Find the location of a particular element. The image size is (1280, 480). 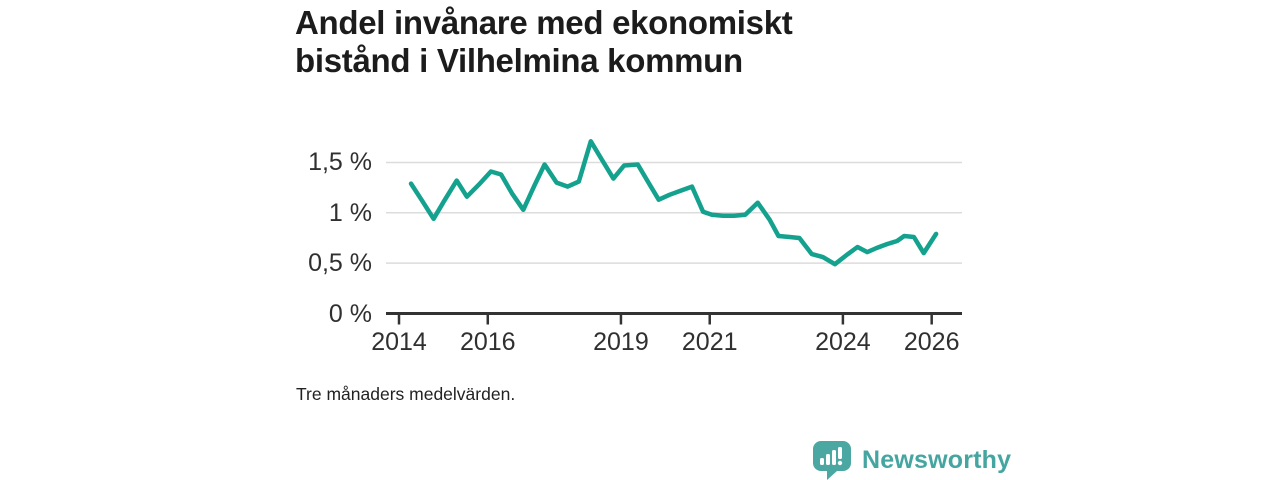

x-axis-label: 2014 is located at coordinates (399, 342).